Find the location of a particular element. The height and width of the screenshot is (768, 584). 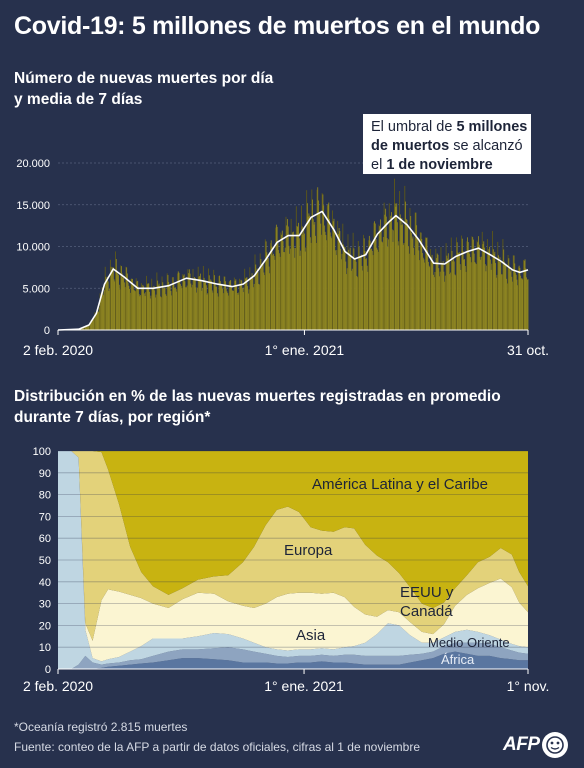

y-tick-label: 5.000 is located at coordinates (36, 289).